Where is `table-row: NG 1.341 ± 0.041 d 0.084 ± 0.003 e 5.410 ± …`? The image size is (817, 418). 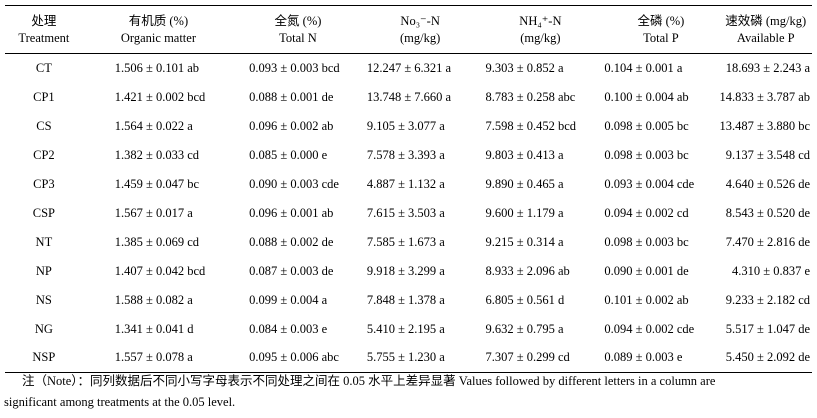
table-row: NG 1.341 ± 0.041 d 0.084 ± 0.003 e 5.410 ± … is located at coordinates (408, 329).